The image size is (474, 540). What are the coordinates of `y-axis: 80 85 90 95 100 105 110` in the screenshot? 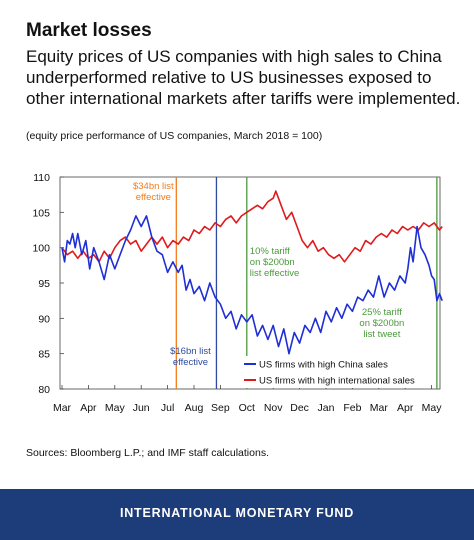 It's located at (48, 284).